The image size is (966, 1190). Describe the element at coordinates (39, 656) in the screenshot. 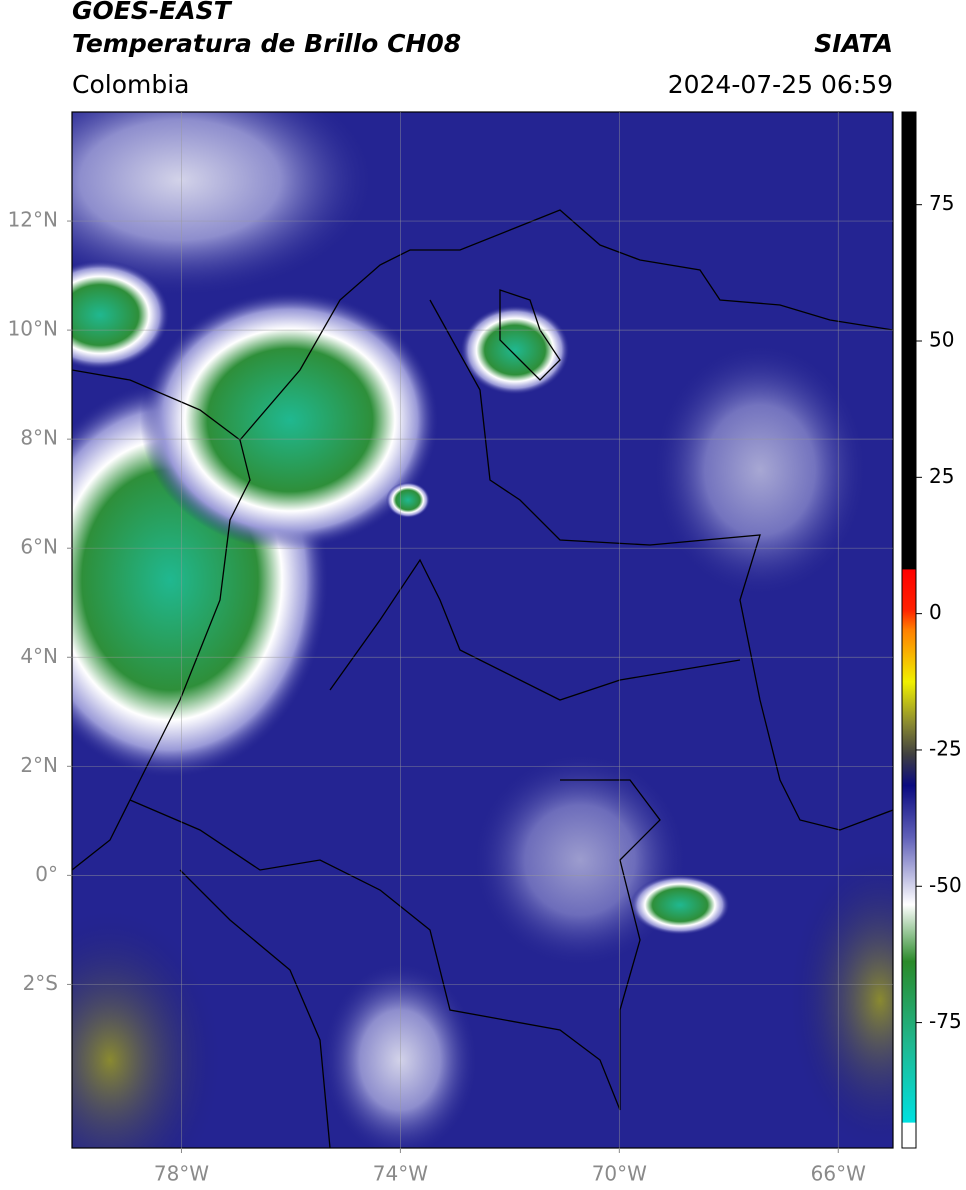

I see `y-tick-label: 4°N` at that location.